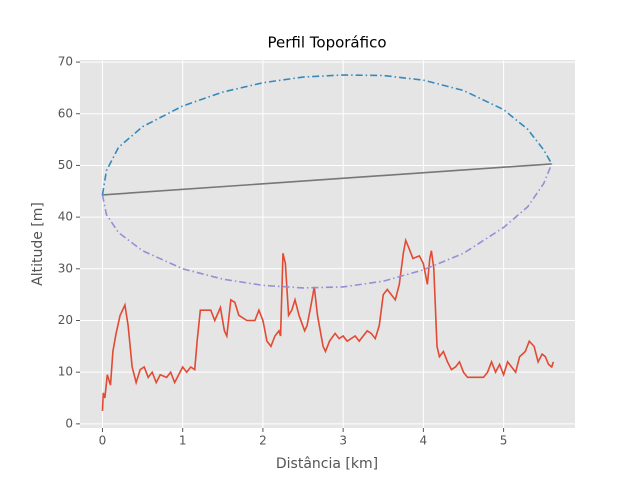  Describe the element at coordinates (38, 244) in the screenshot. I see `y-axis-label: Altitude [m]` at that location.